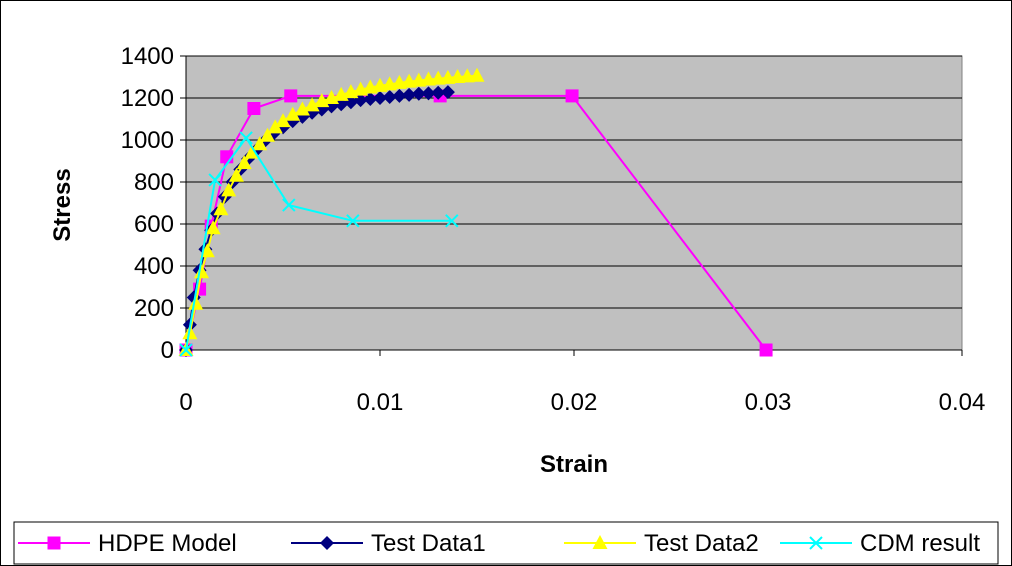 This screenshot has width=1012, height=566. What do you see at coordinates (167, 350) in the screenshot?
I see `y-tick-label-0: 0` at bounding box center [167, 350].